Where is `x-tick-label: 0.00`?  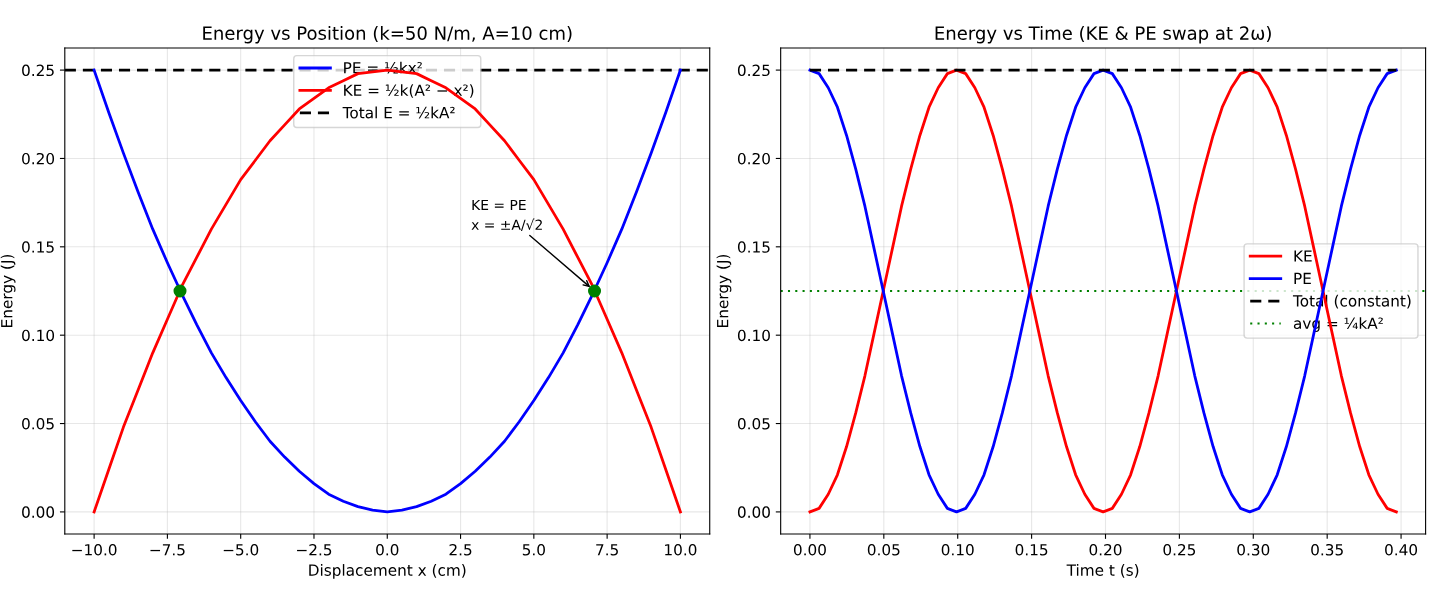 x-tick-label: 0.00 is located at coordinates (809, 549).